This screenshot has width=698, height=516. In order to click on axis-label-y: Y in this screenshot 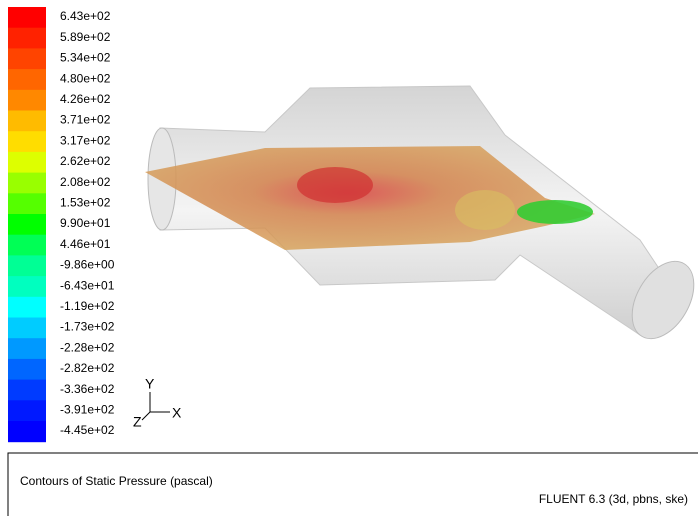, I will do `click(150, 384)`.